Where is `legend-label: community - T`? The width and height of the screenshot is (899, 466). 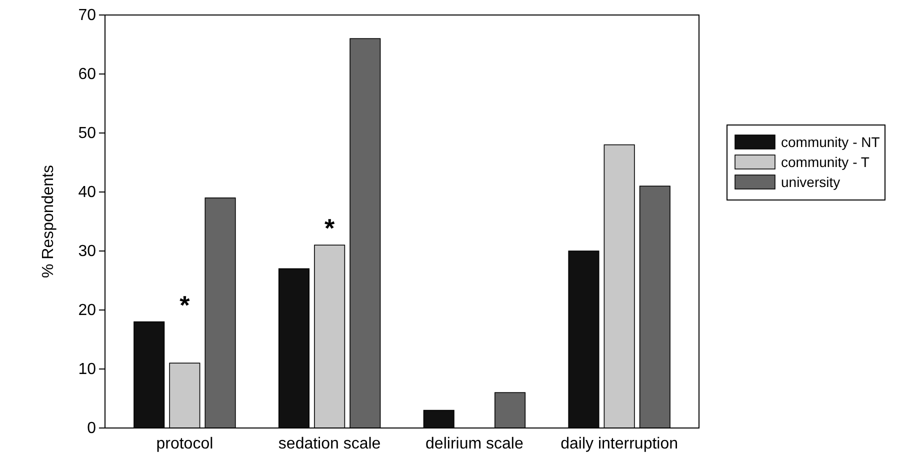
legend-label: community - T is located at coordinates (825, 162).